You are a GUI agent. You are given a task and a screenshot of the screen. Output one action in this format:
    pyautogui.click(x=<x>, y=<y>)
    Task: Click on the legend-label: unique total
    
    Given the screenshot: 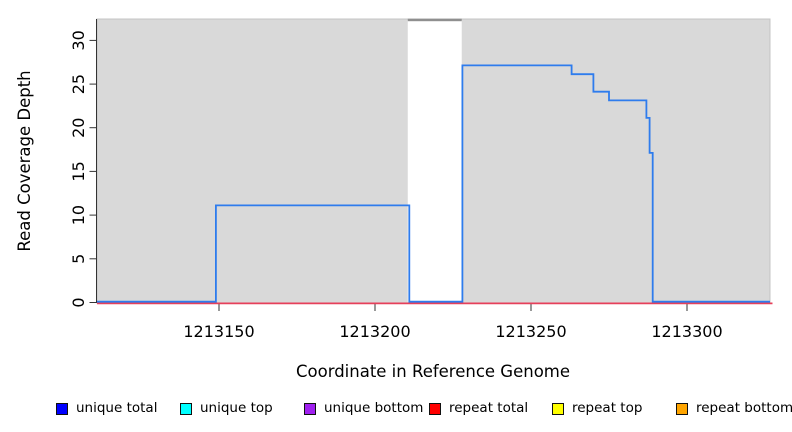 What is the action you would take?
    pyautogui.click(x=117, y=408)
    